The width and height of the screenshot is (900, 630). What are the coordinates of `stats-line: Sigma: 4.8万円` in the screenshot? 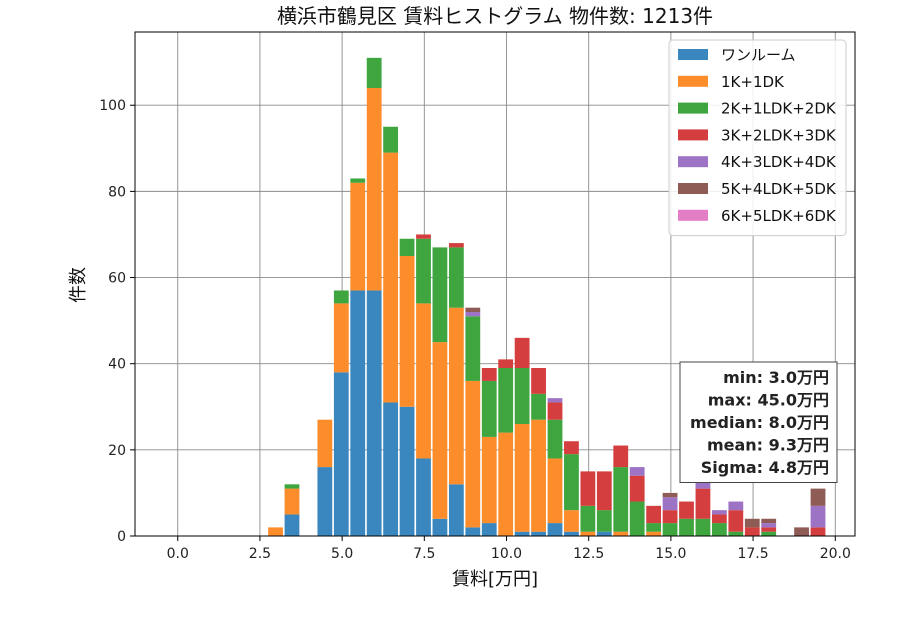 It's located at (765, 467).